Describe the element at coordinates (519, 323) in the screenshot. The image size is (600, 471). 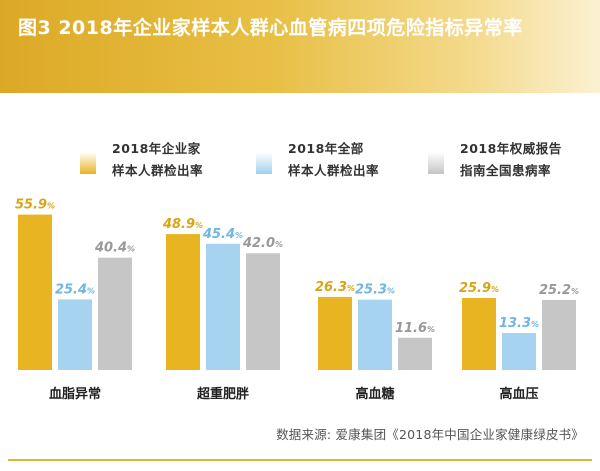
I see `data-label-all-sample-4: 13.3%` at that location.